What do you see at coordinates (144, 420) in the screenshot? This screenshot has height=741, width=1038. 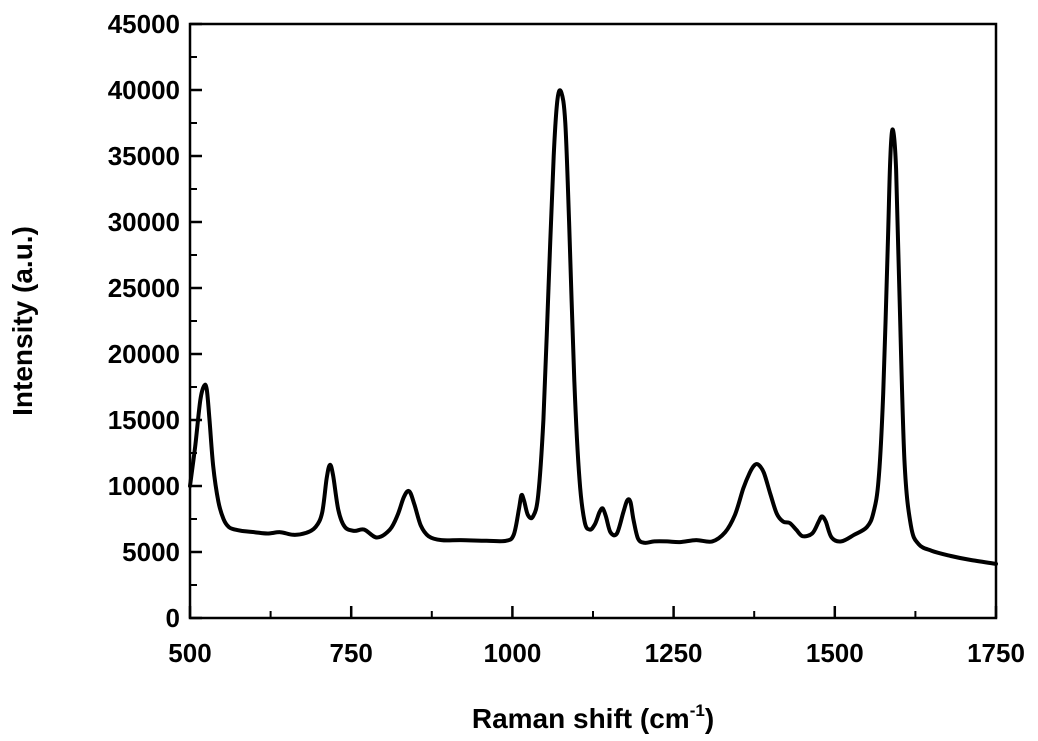 I see `y-tick-label: 15000` at bounding box center [144, 420].